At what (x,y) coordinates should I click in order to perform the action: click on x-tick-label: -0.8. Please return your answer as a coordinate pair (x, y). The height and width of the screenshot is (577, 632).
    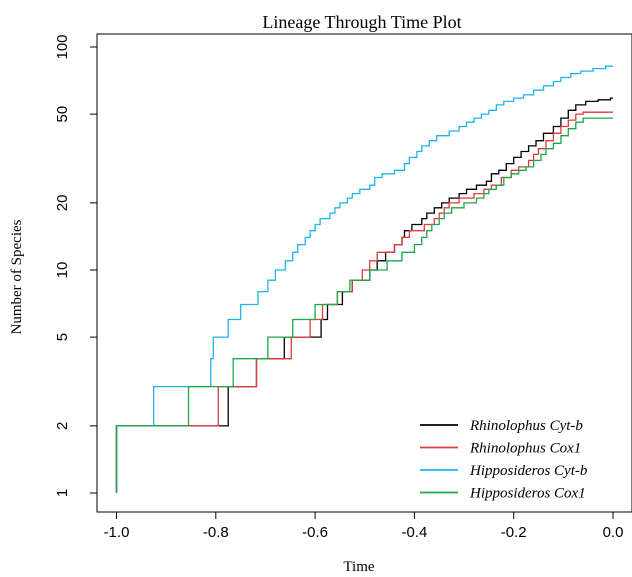
    Looking at the image, I should click on (216, 532).